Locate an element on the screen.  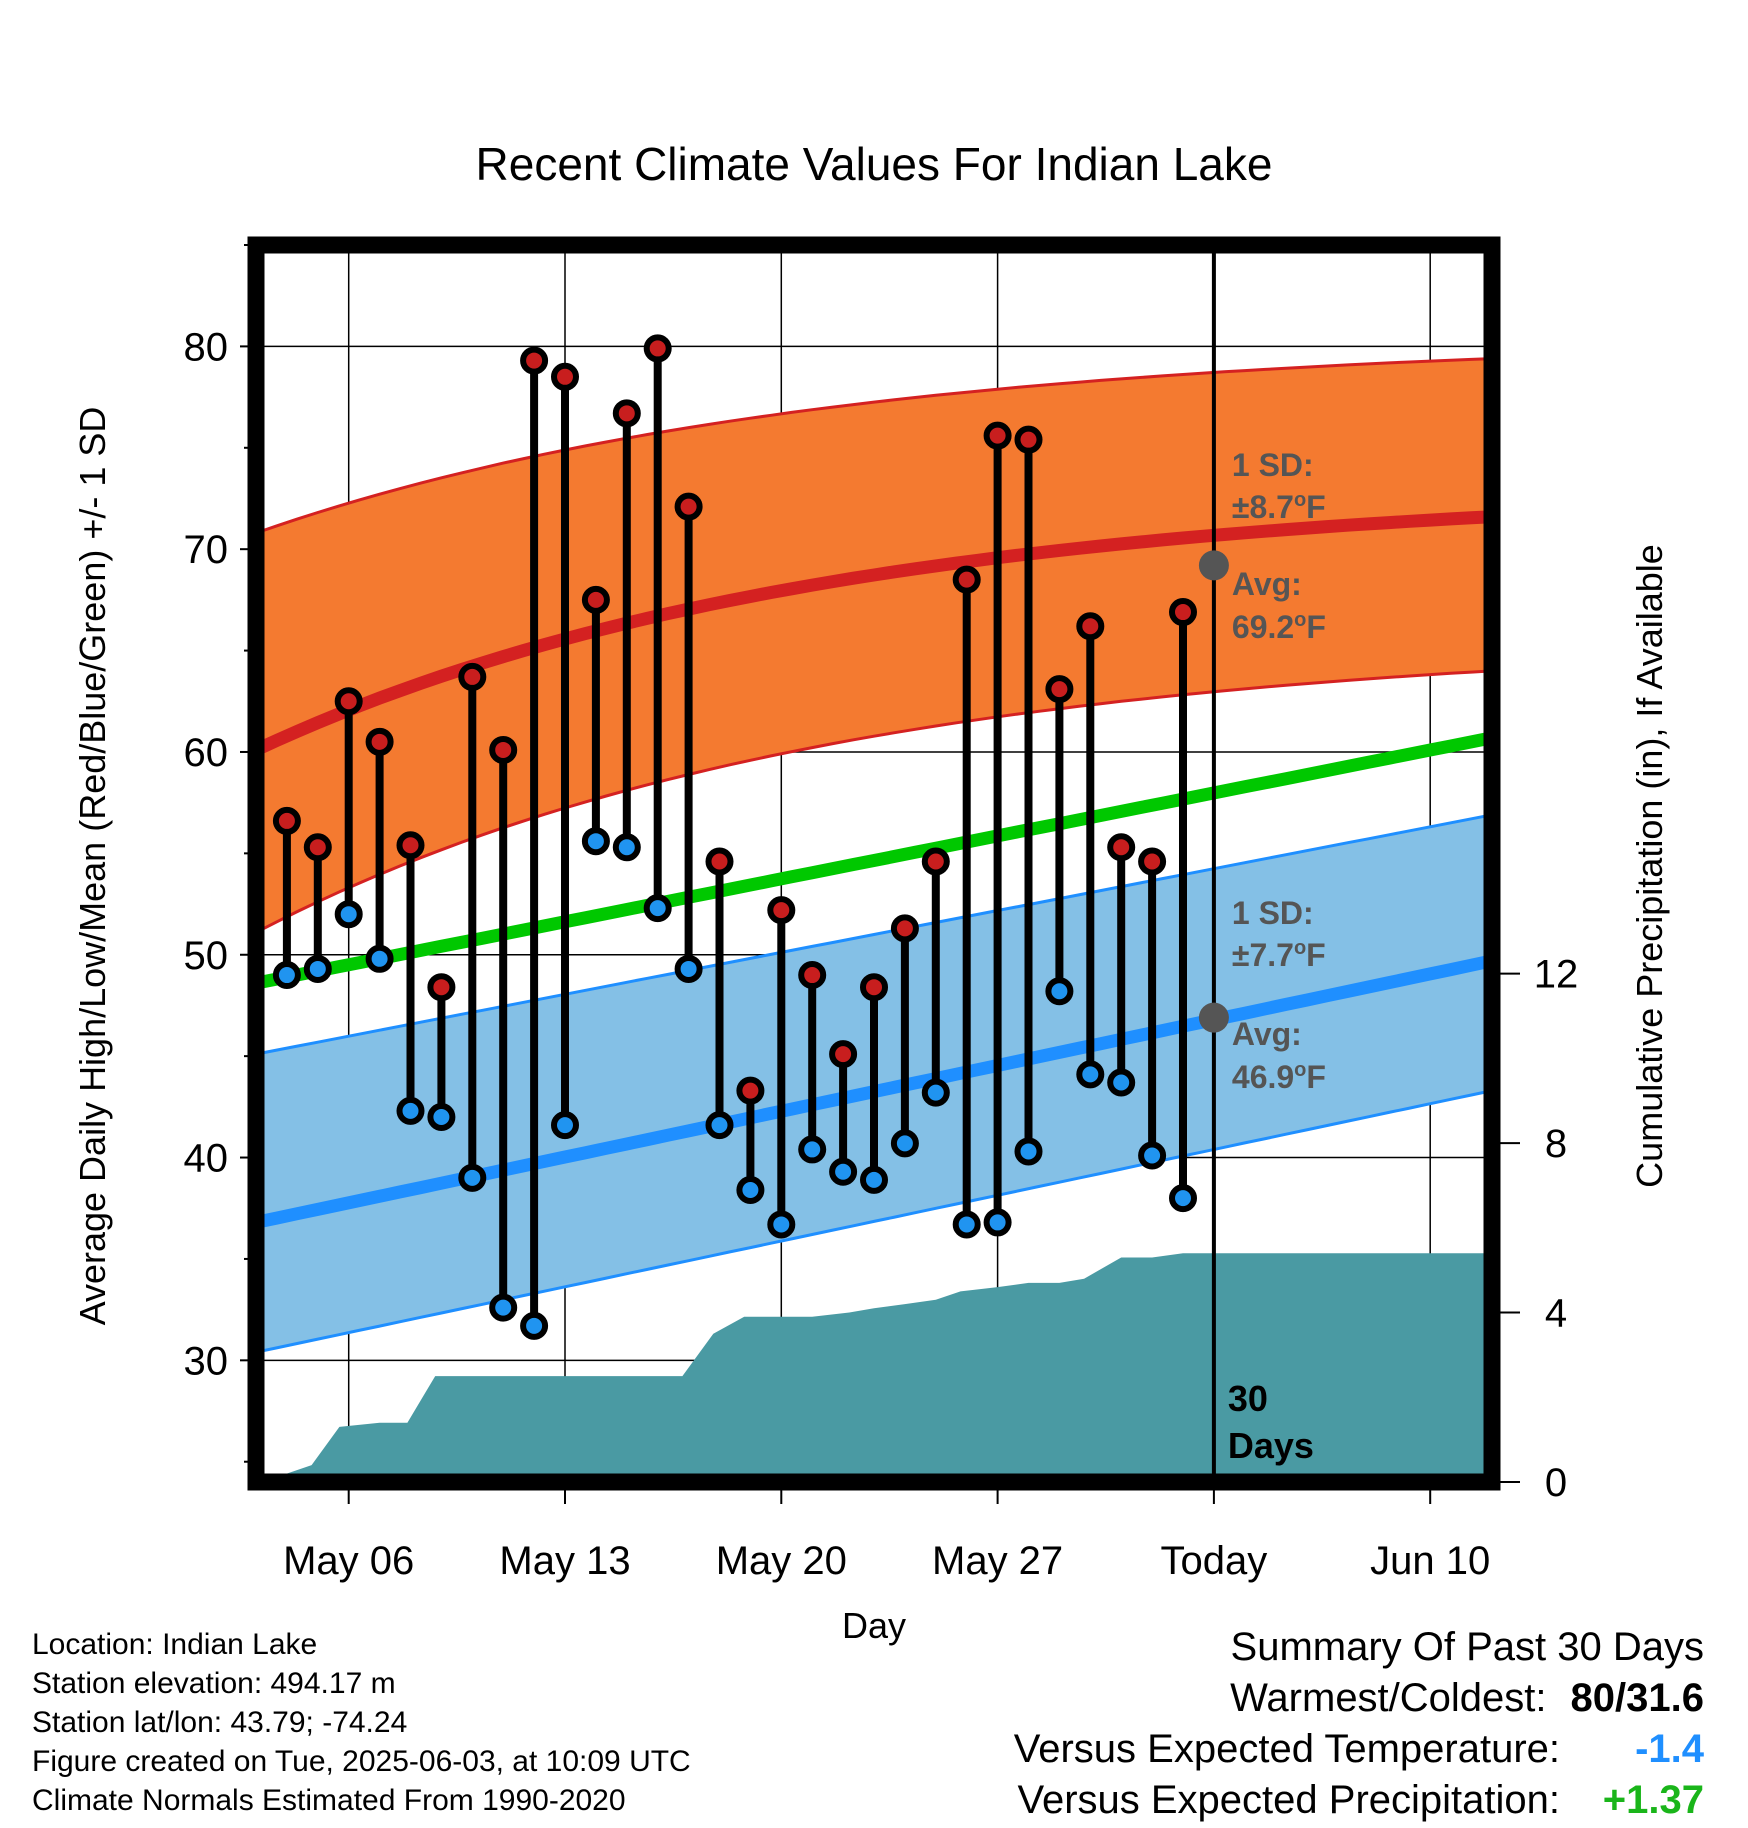
high-avg-label: Avg: is located at coordinates (1267, 584).